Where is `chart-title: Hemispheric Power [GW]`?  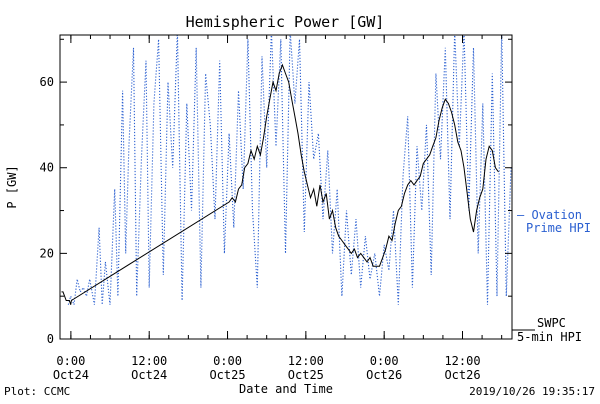 chart-title: Hemispheric Power [GW] is located at coordinates (285, 22).